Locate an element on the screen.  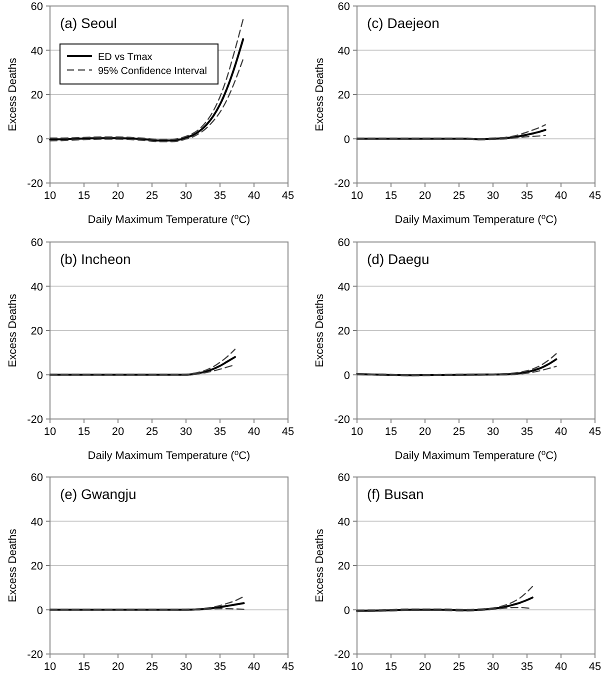
legend-label: ED vs Tmax is located at coordinates (125, 57).